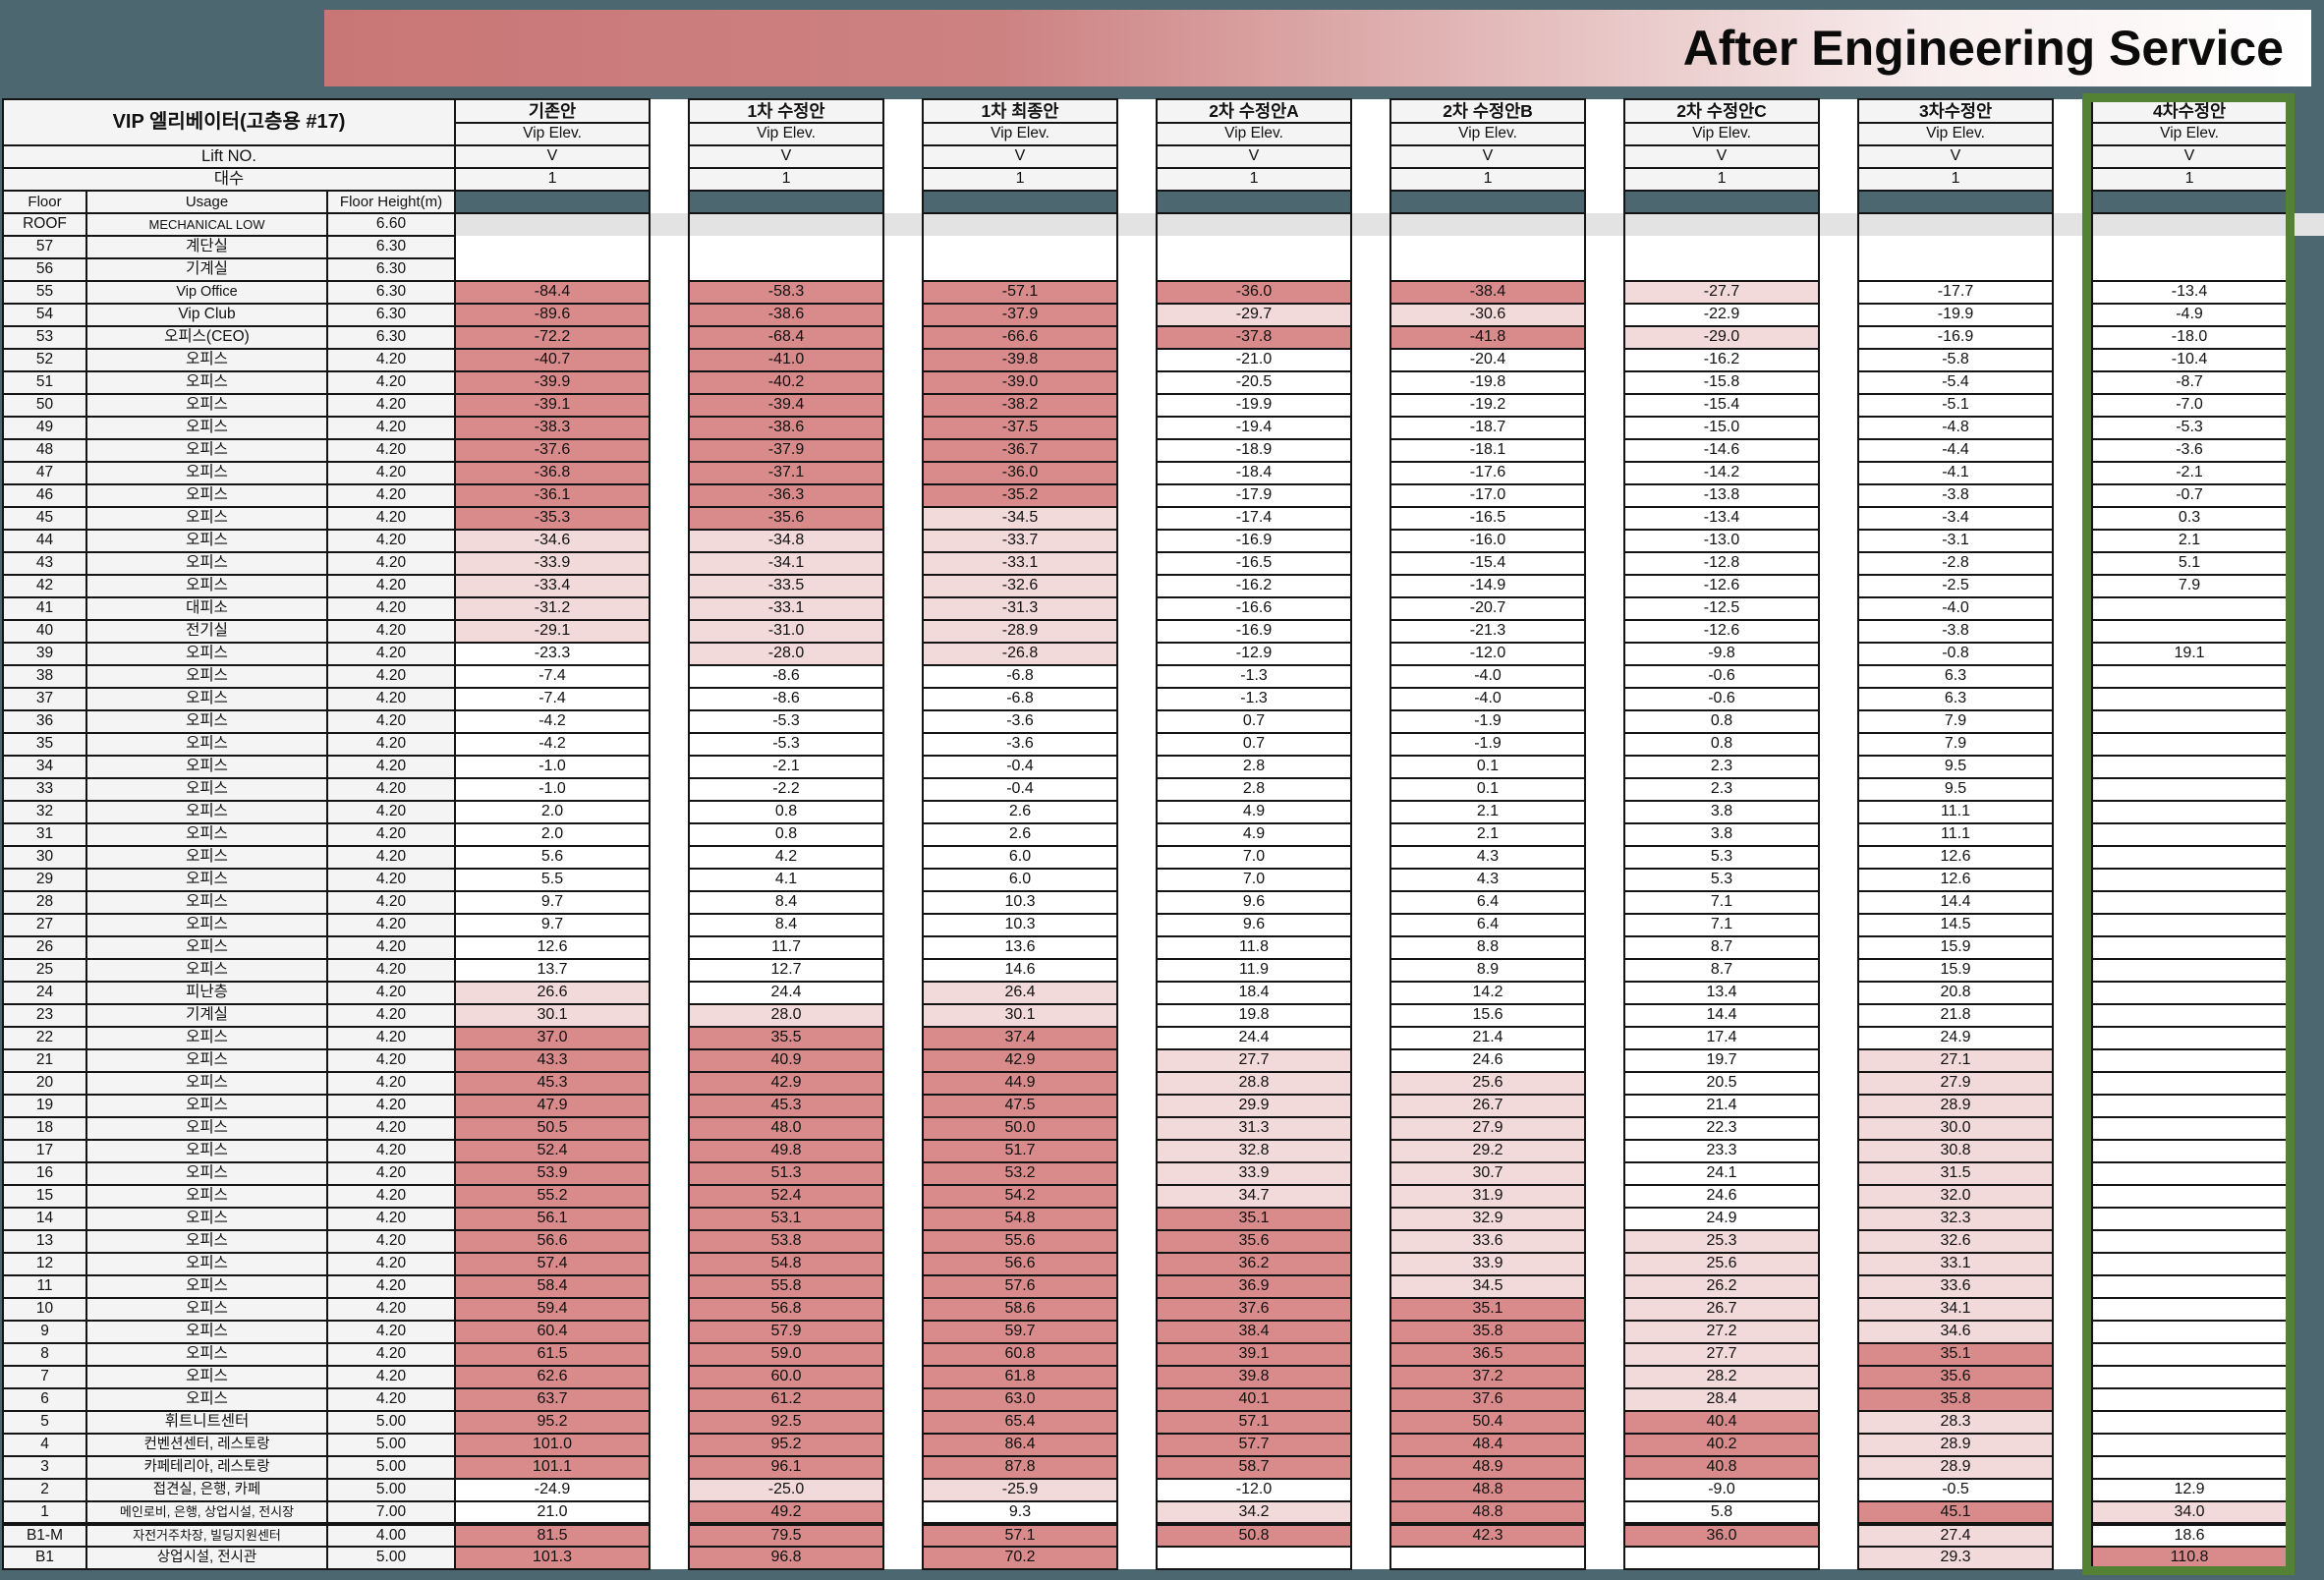 This screenshot has height=1580, width=2324. Describe the element at coordinates (1020, 1061) in the screenshot. I see `value-cell: 42.9` at that location.